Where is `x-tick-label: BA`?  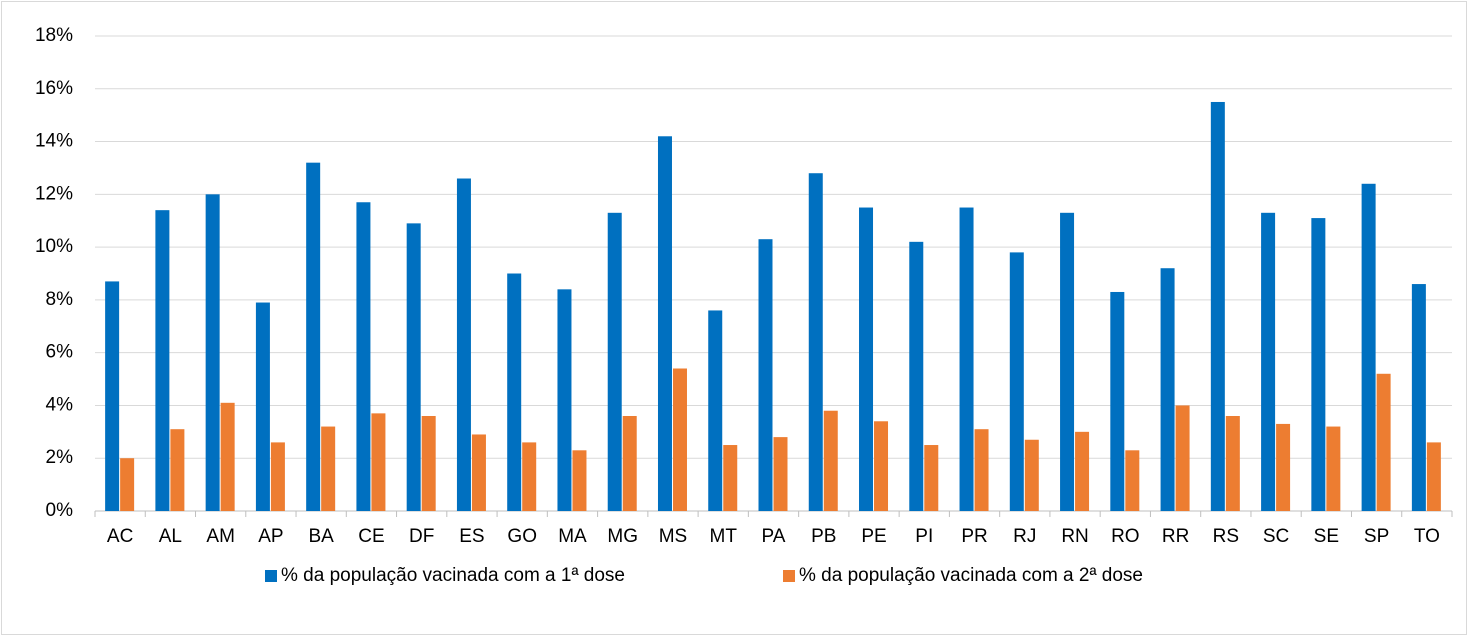 x-tick-label: BA is located at coordinates (321, 536).